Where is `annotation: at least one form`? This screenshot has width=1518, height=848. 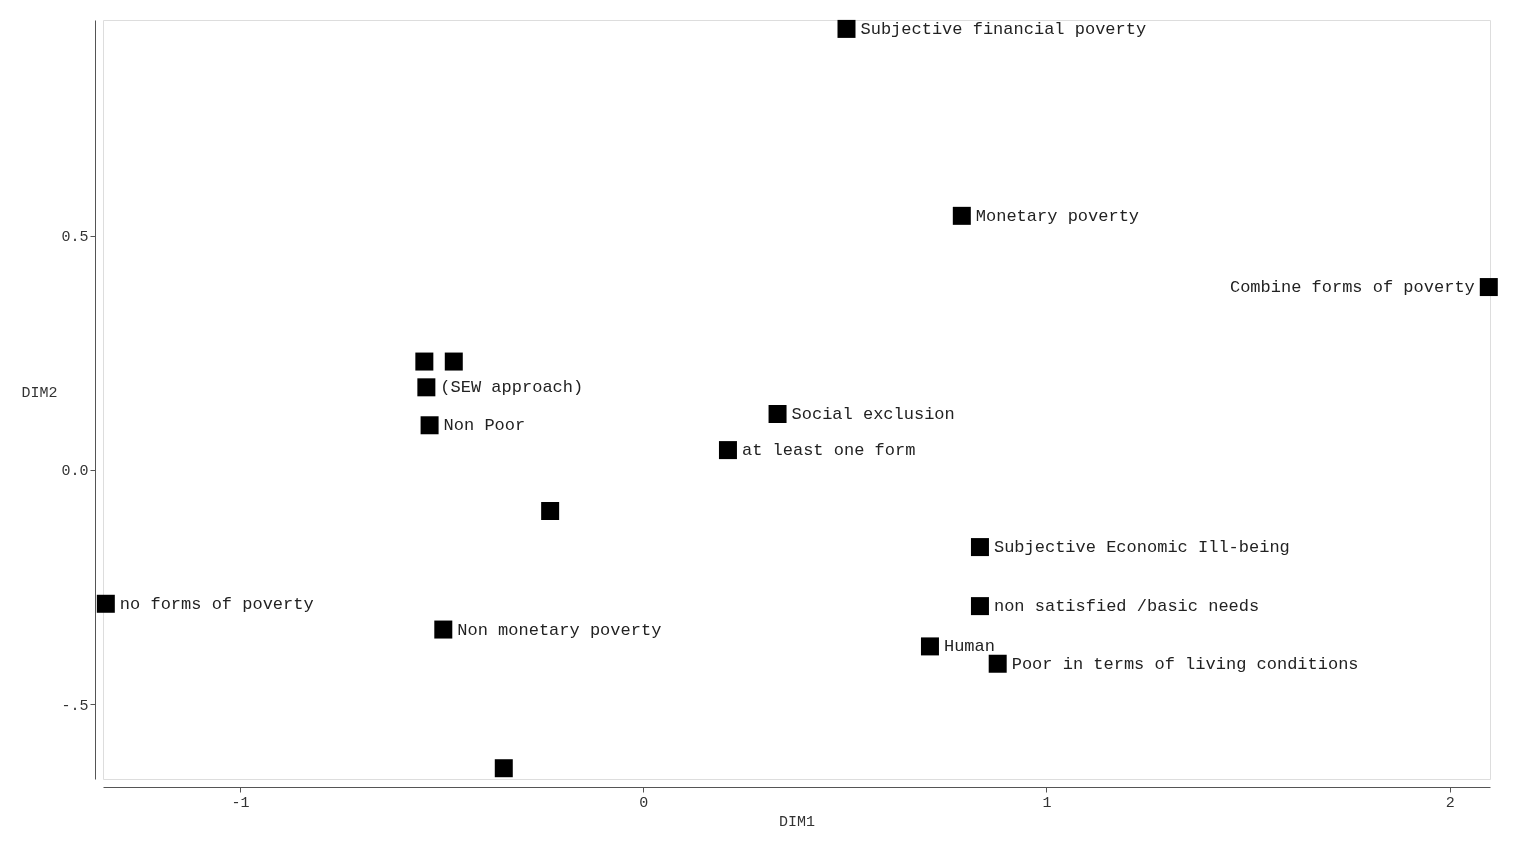 annotation: at least one form is located at coordinates (828, 451).